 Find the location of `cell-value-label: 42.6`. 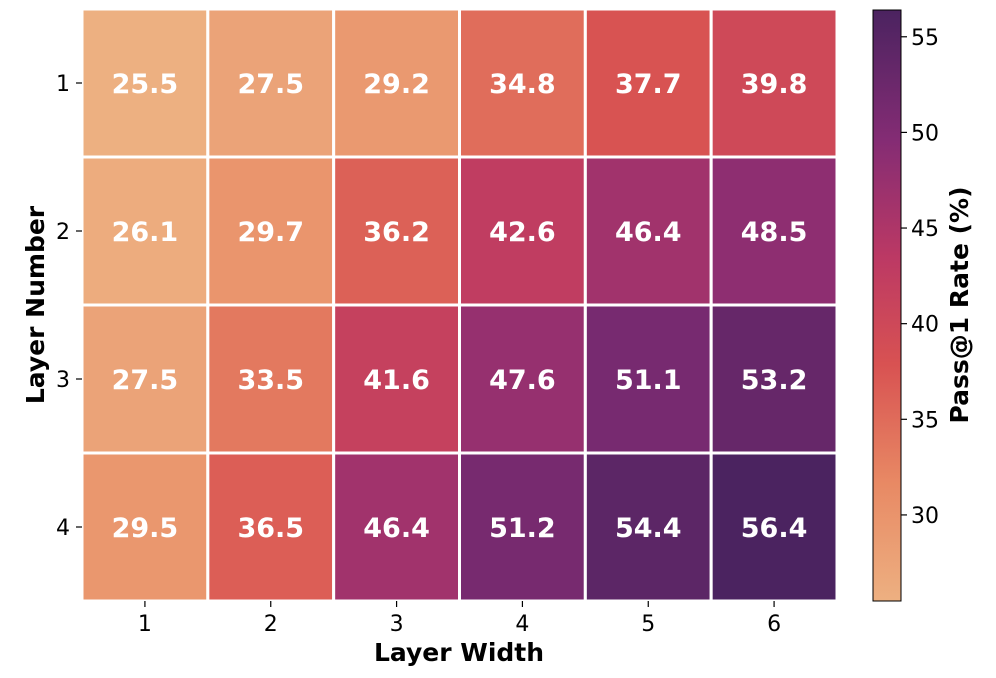

cell-value-label: 42.6 is located at coordinates (522, 232).